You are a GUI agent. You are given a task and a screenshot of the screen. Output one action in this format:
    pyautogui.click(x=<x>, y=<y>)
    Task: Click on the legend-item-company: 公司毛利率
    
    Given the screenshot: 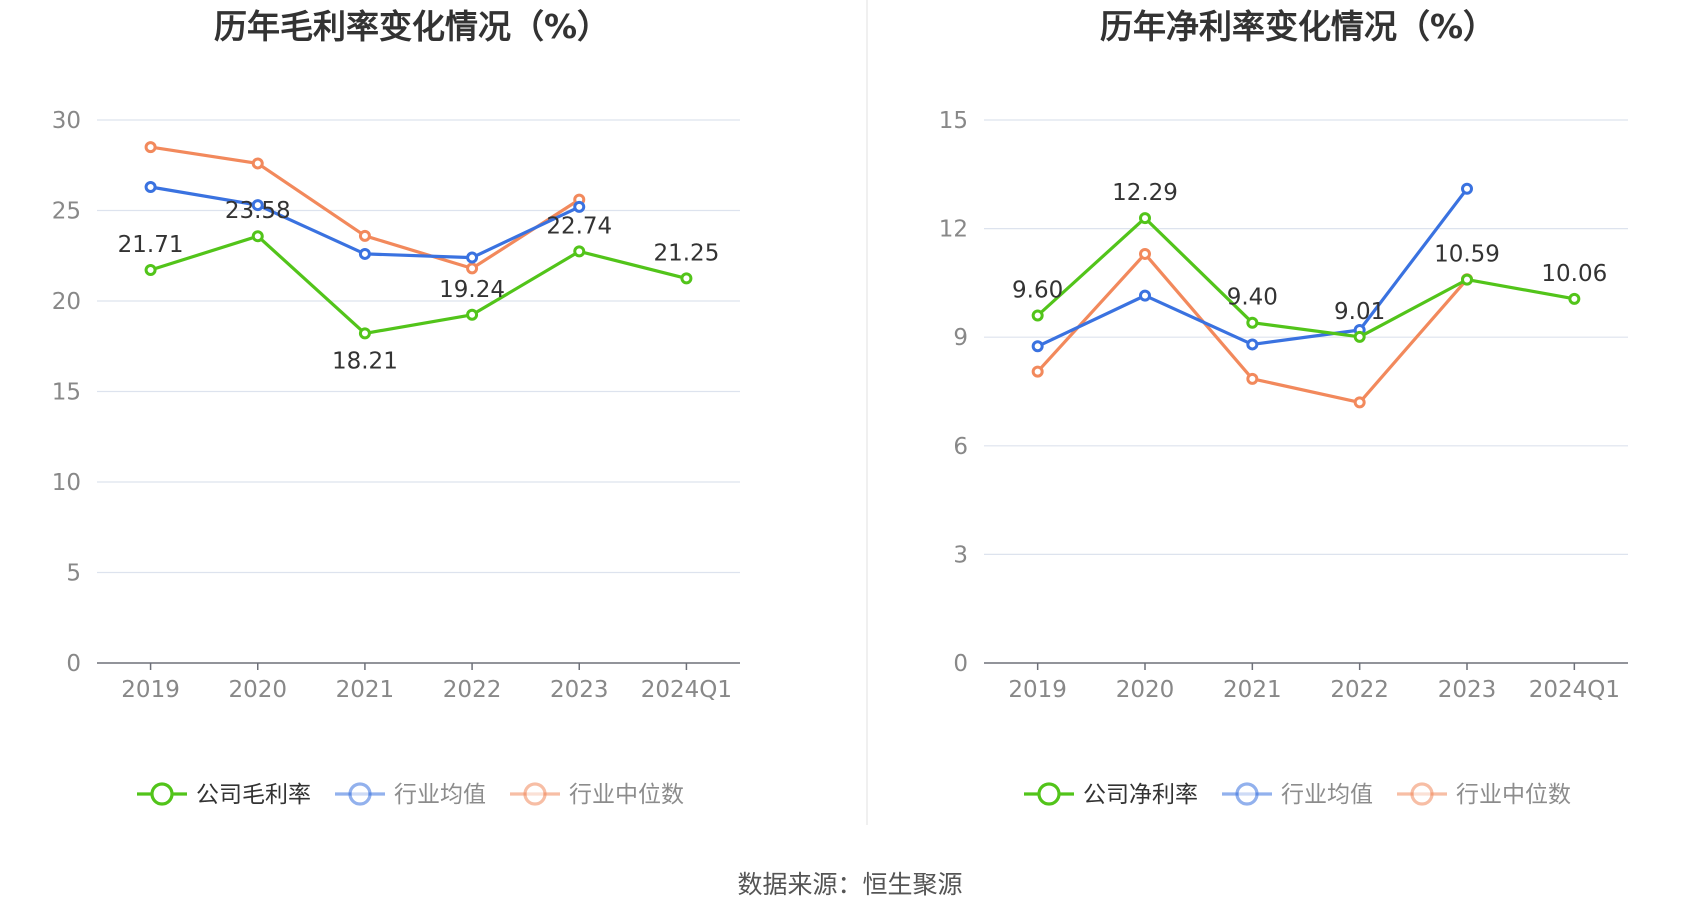 What is the action you would take?
    pyautogui.click(x=224, y=795)
    